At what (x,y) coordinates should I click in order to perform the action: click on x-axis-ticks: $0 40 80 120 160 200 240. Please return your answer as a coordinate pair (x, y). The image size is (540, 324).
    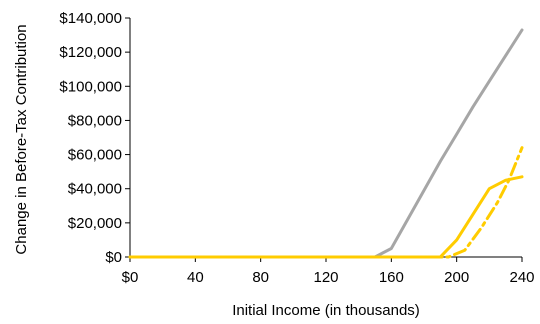
    Looking at the image, I should click on (328, 271).